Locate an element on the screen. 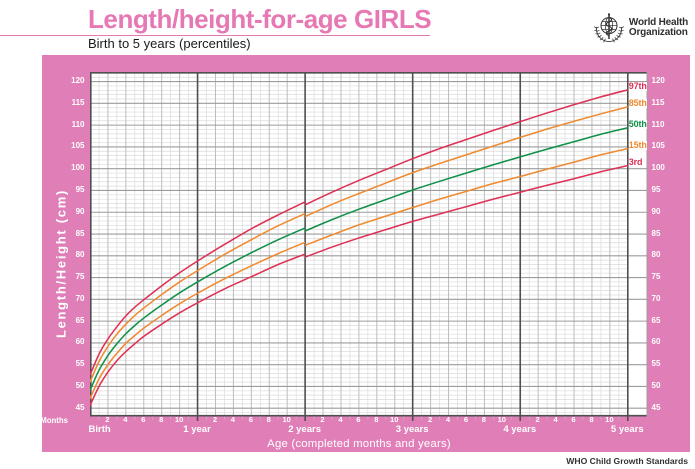  month-tick-46: 10 is located at coordinates (502, 419).